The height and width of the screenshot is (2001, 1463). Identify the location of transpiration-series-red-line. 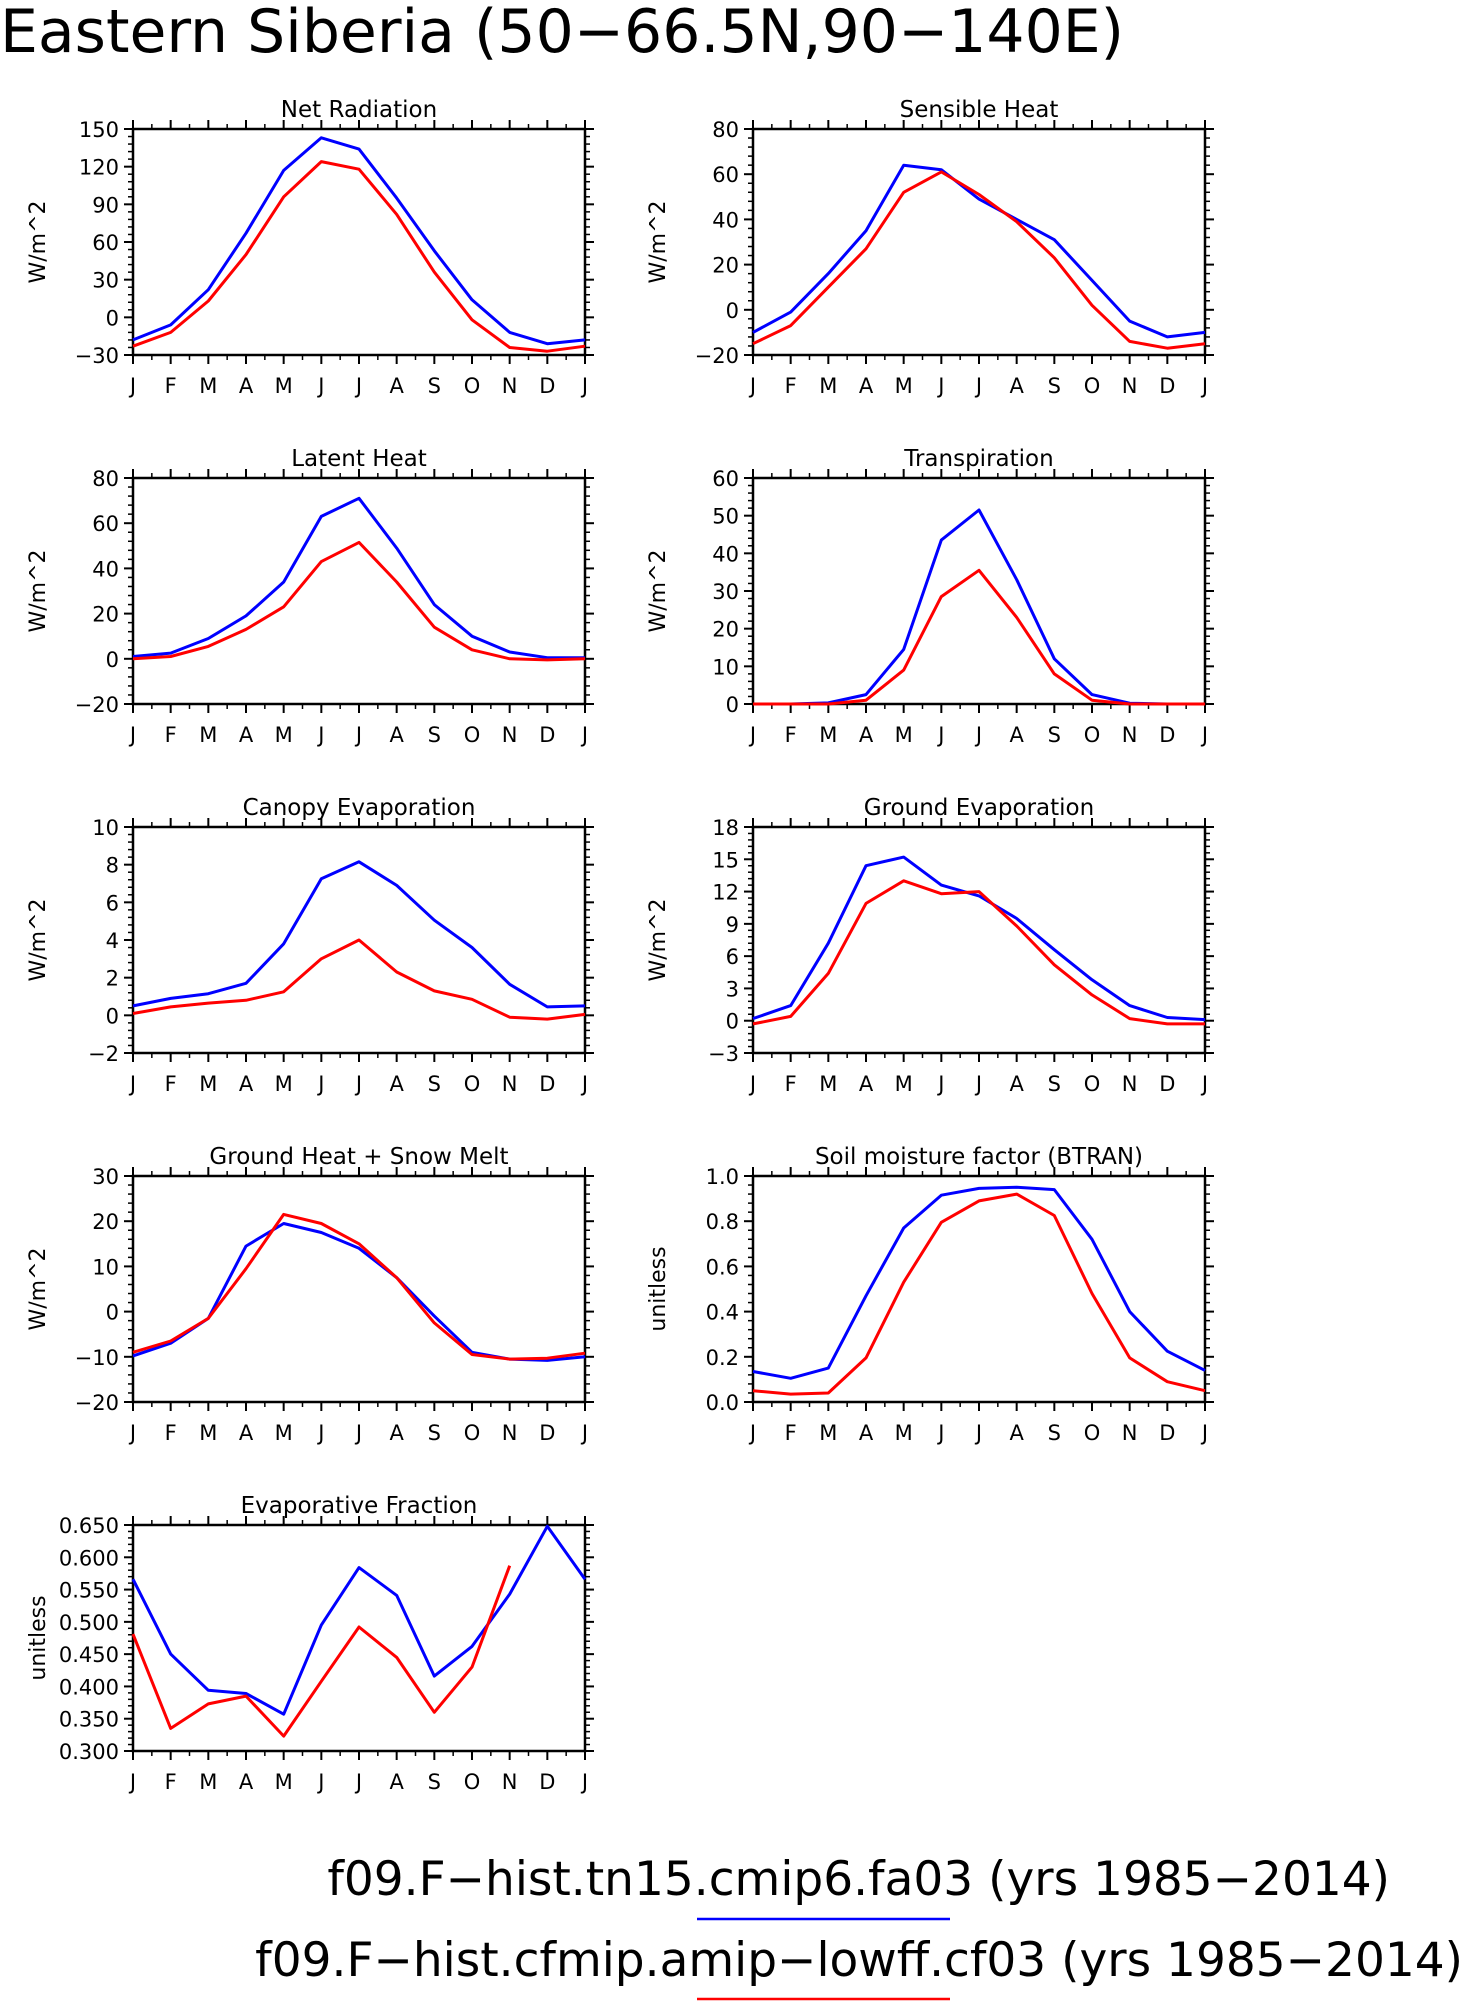
(979, 637).